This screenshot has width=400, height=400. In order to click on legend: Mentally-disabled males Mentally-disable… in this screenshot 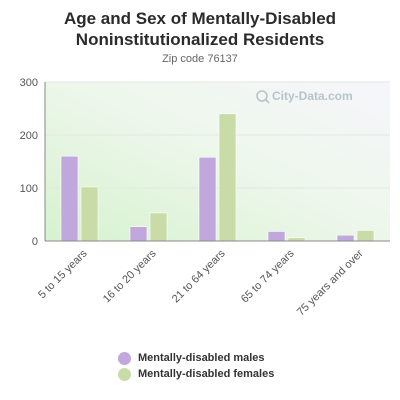, I will do `click(196, 366)`.